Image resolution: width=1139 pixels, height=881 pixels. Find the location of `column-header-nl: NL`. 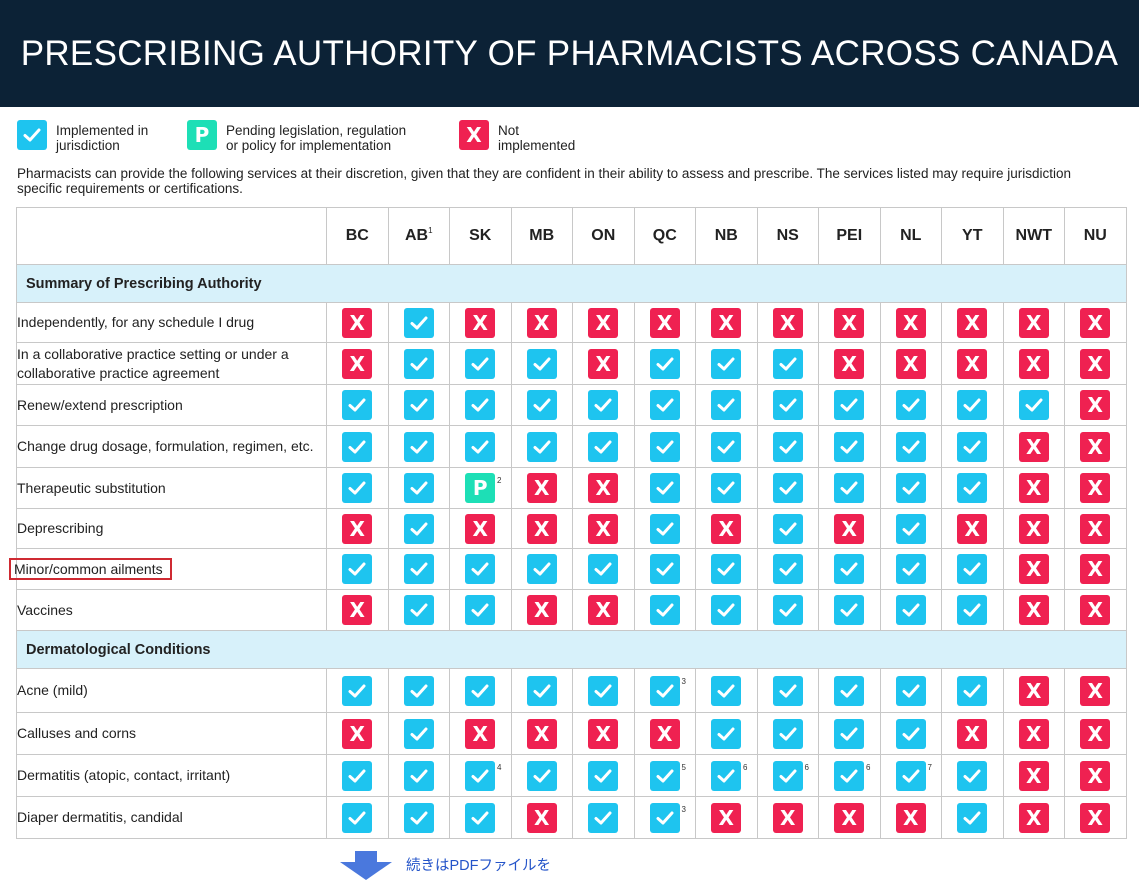

column-header-nl: NL is located at coordinates (910, 236).